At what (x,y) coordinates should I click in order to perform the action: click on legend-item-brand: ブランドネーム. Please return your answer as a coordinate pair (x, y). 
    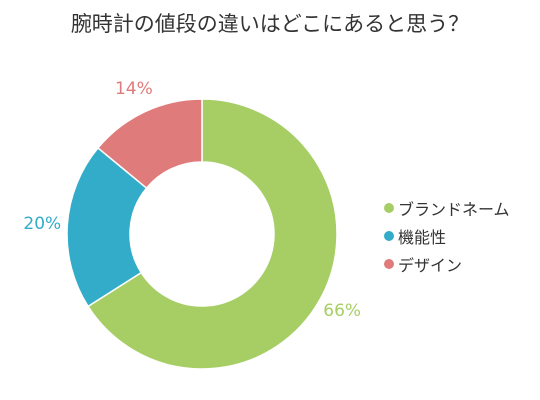
    Looking at the image, I should click on (447, 208).